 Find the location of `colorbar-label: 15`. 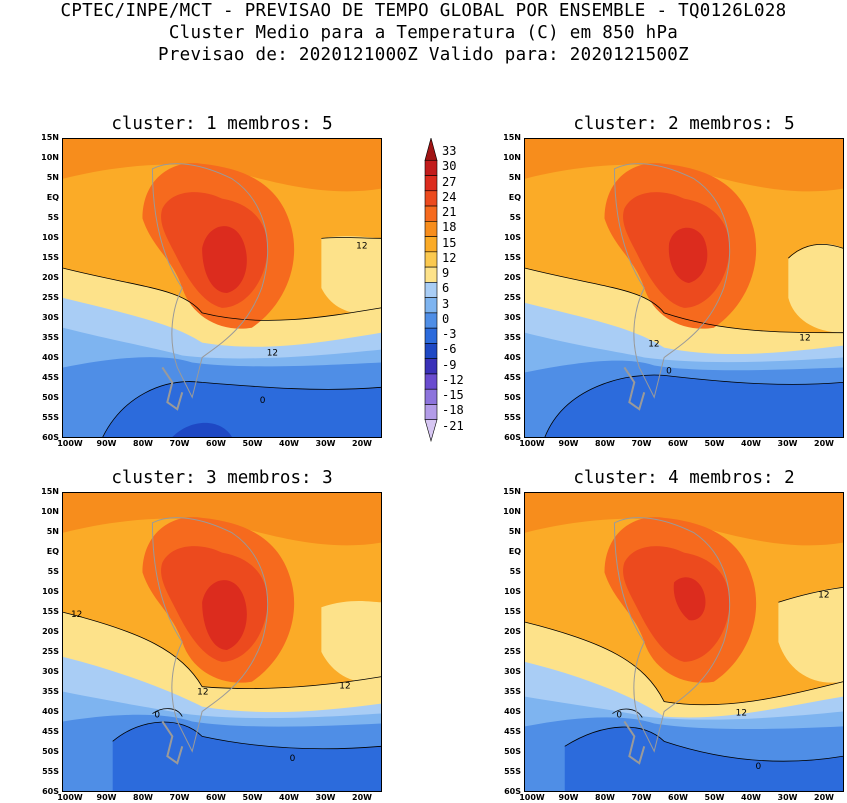

colorbar-label: 15 is located at coordinates (449, 242).